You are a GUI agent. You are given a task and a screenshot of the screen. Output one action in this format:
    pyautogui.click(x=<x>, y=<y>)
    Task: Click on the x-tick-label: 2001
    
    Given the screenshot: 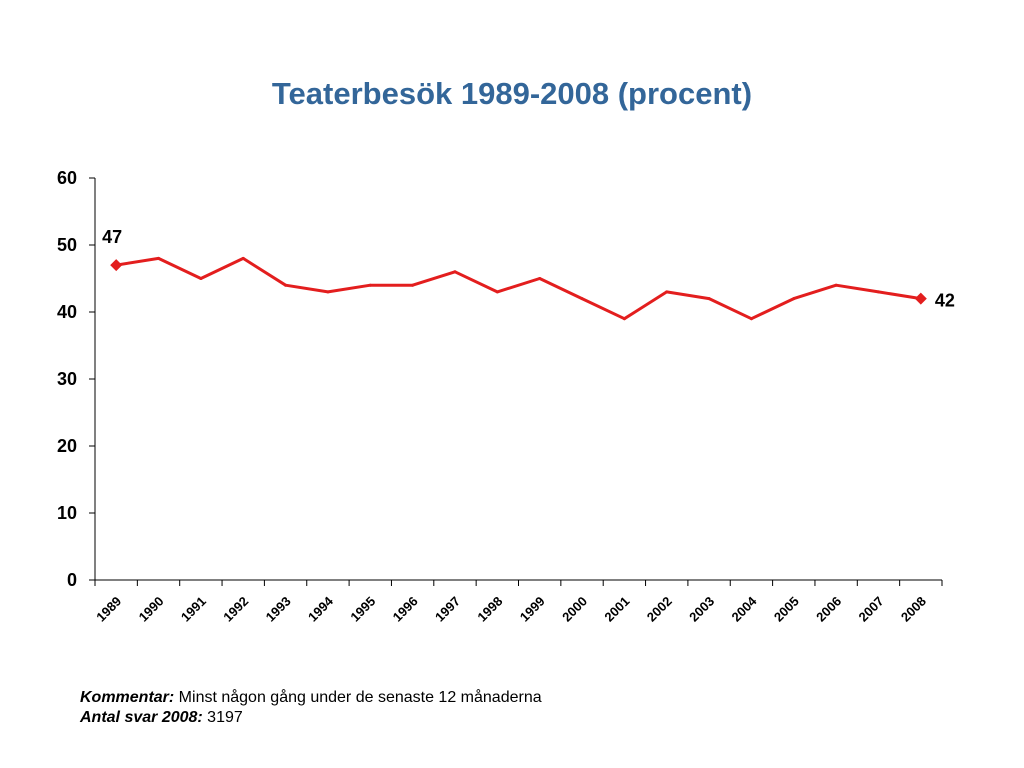 What is the action you would take?
    pyautogui.click(x=616, y=609)
    